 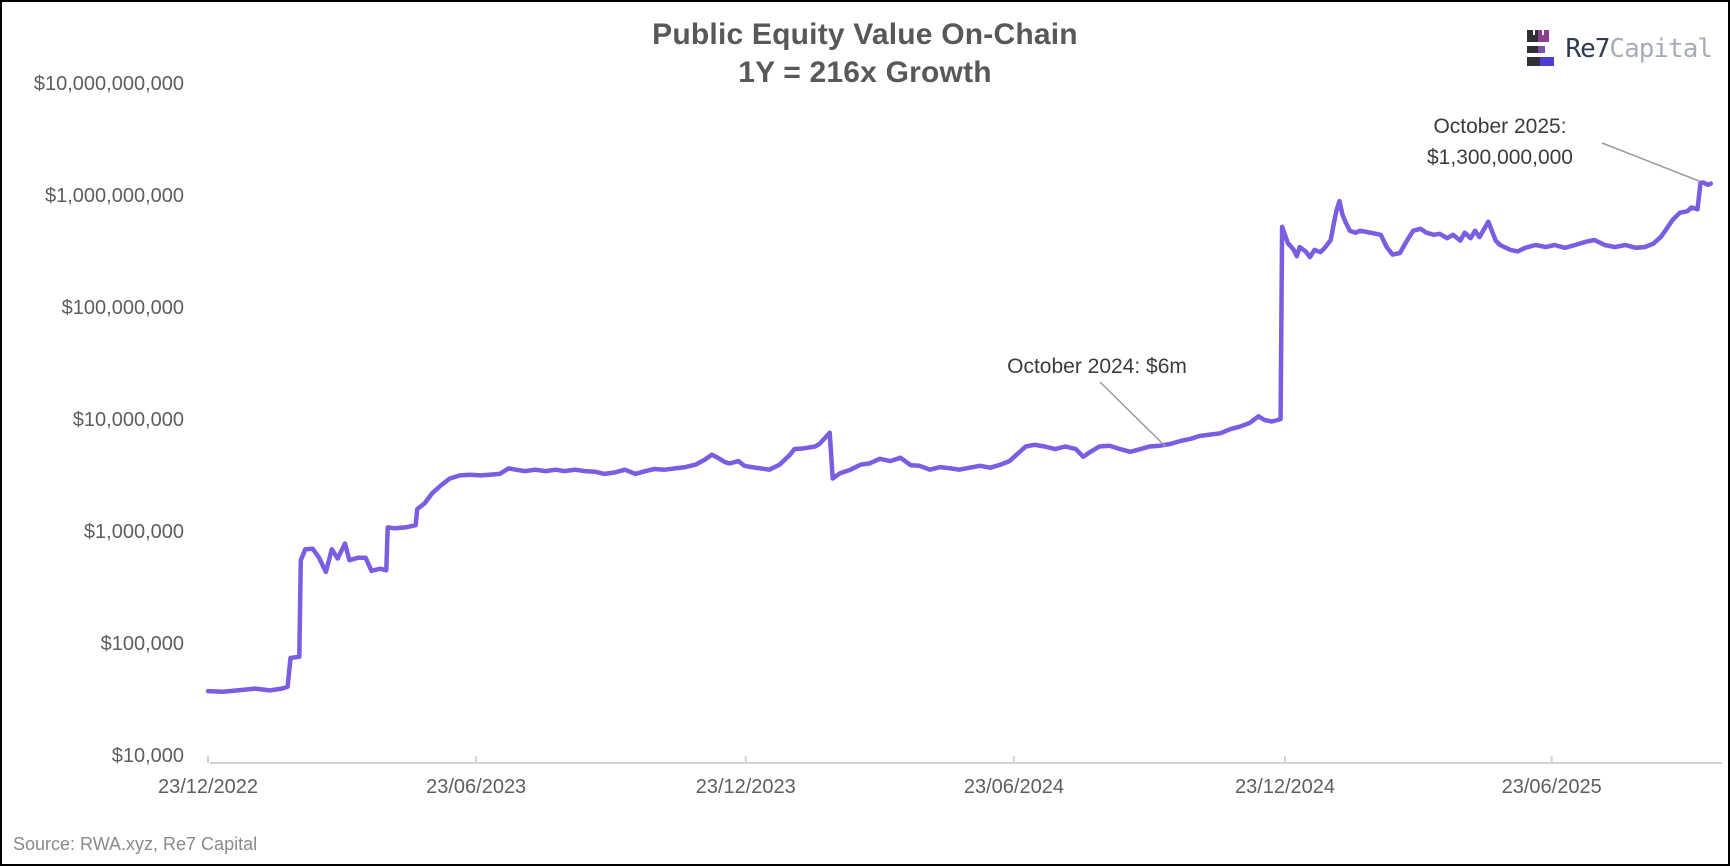 What do you see at coordinates (114, 196) in the screenshot?
I see `y-axis-tick-label: $1,000,000,000` at bounding box center [114, 196].